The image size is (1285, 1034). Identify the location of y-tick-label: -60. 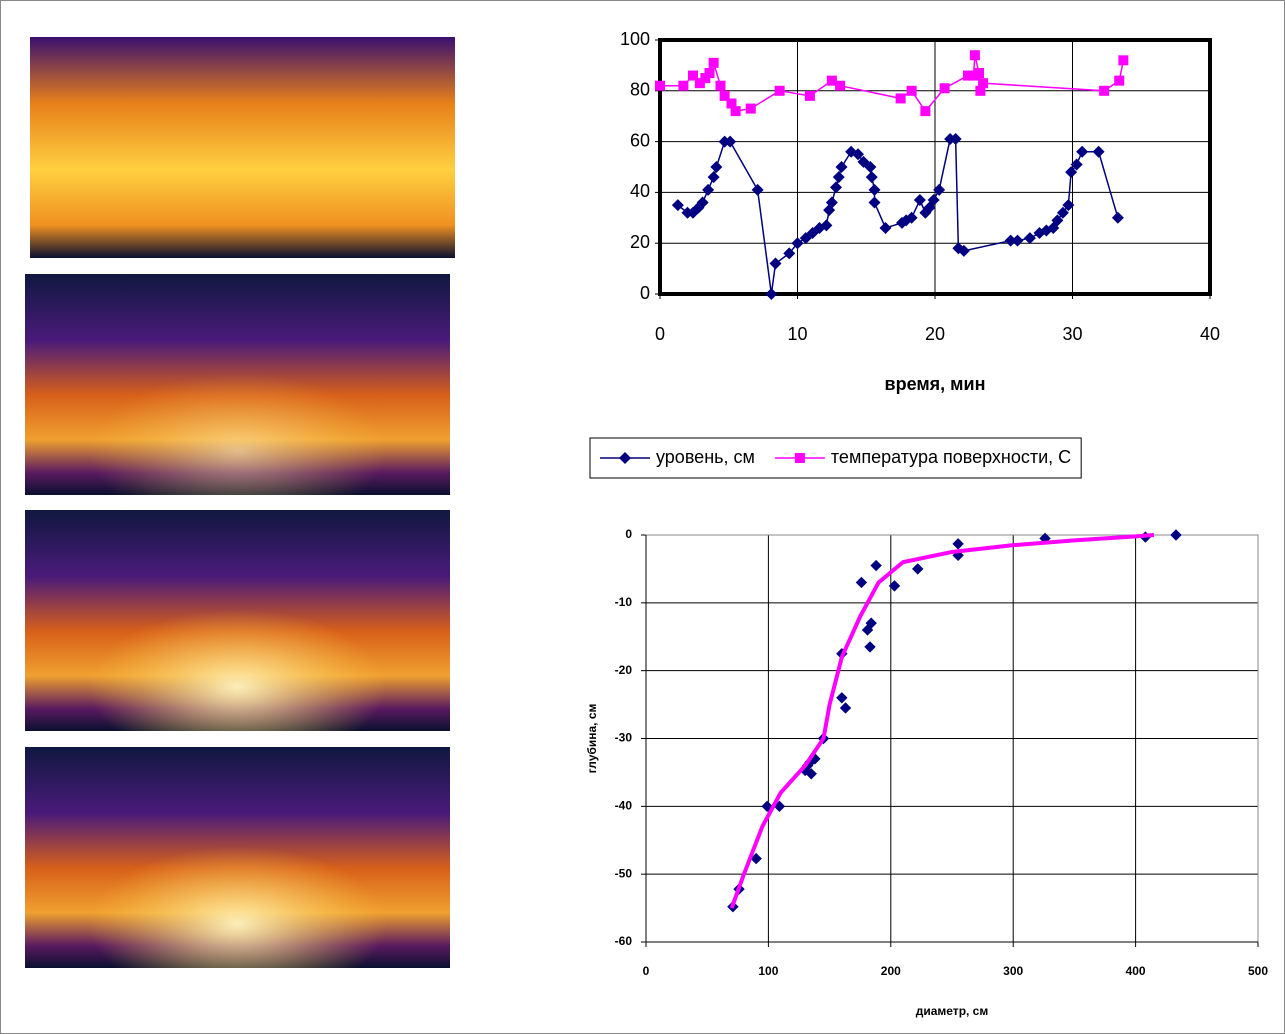
(624, 941).